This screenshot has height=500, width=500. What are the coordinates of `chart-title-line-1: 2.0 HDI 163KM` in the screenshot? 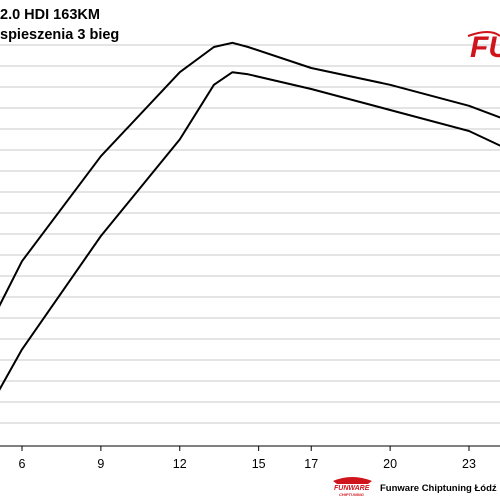 It's located at (50, 15).